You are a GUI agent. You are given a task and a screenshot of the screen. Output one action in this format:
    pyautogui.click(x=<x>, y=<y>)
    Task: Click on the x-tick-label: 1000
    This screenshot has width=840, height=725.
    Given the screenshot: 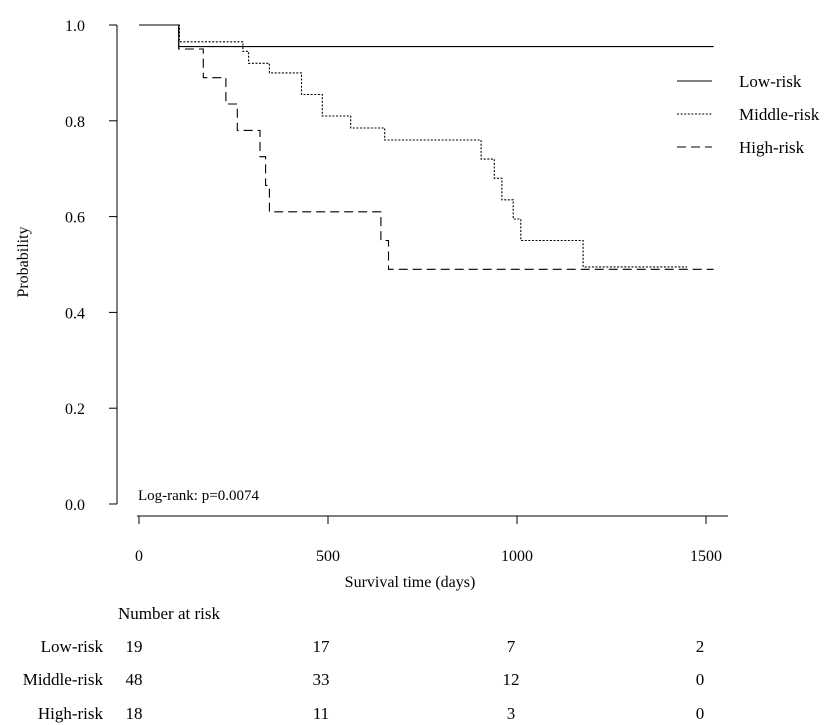 What is the action you would take?
    pyautogui.click(x=517, y=556)
    